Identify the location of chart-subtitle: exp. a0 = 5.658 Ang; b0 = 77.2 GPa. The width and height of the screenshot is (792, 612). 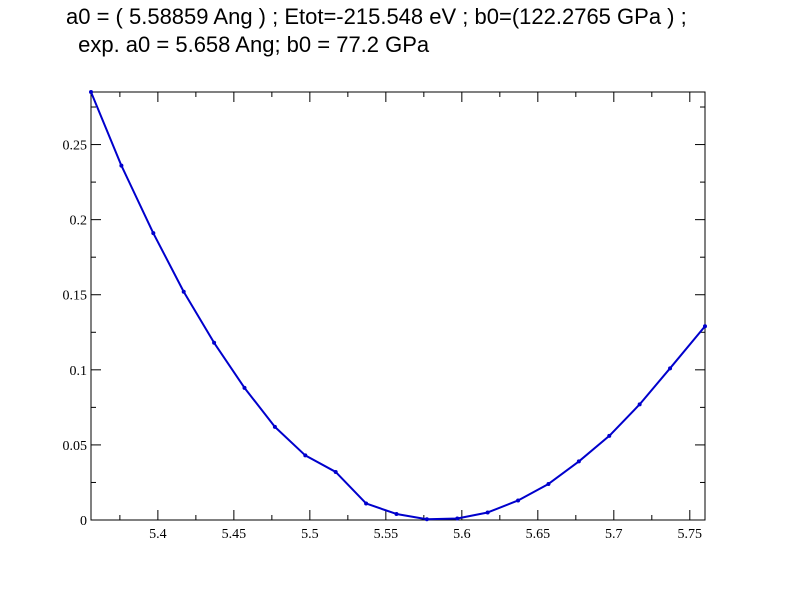
(251, 44).